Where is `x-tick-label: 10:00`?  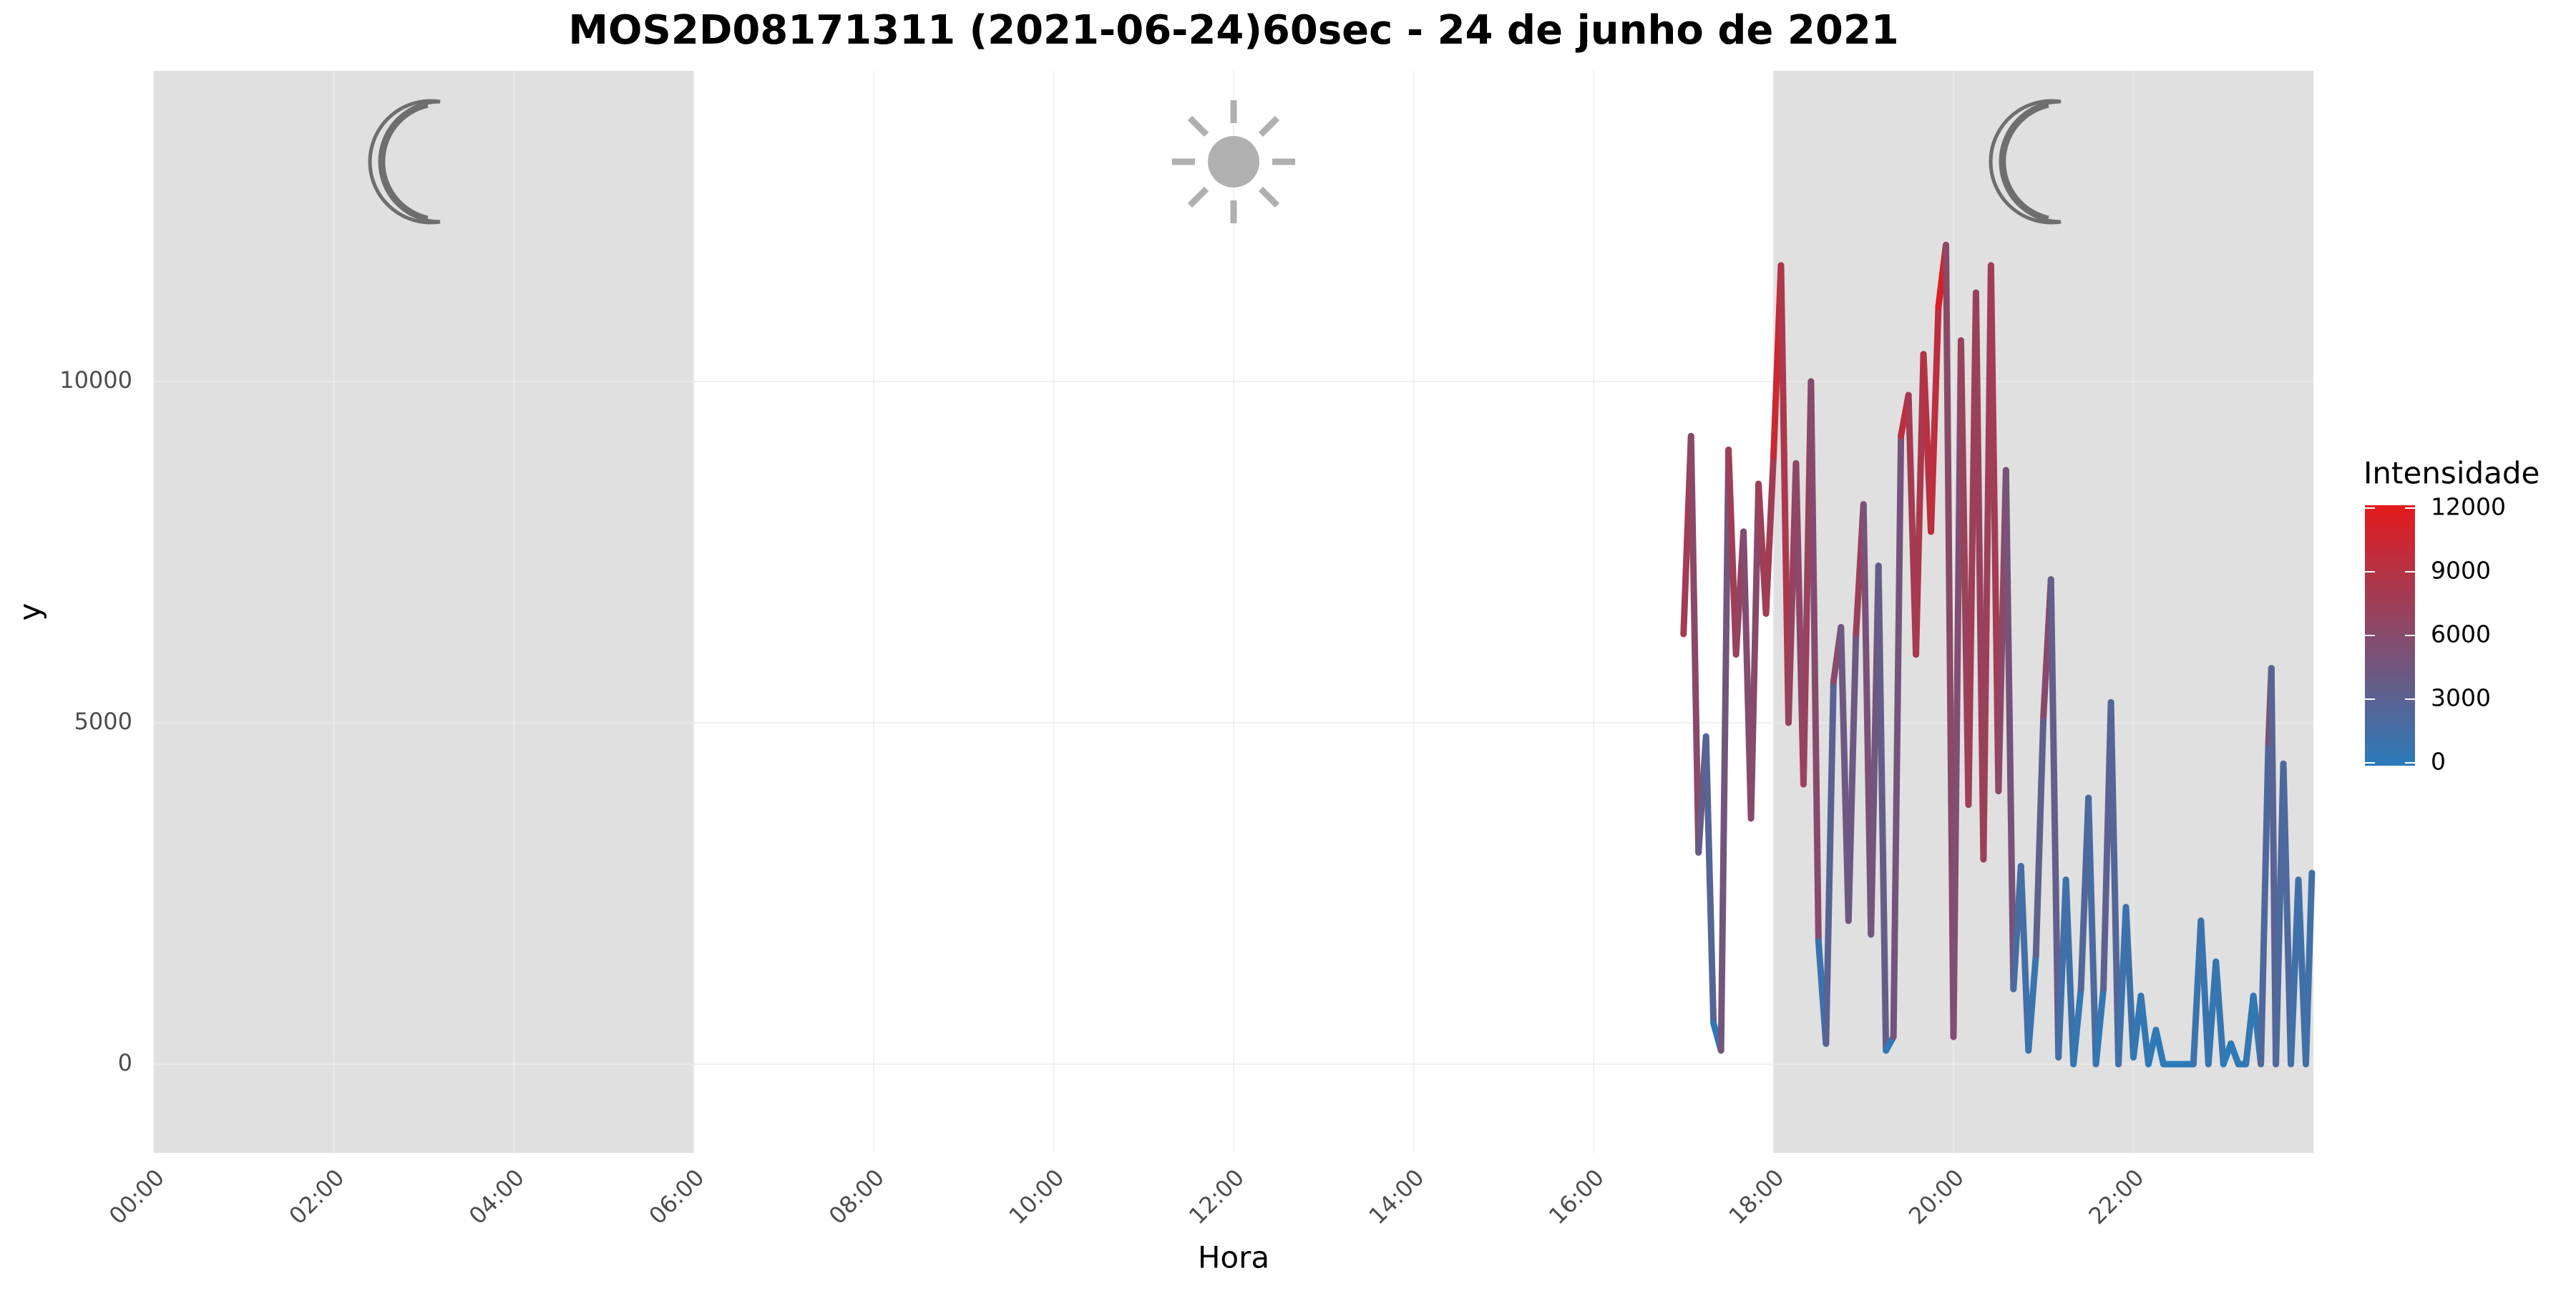
x-tick-label: 10:00 is located at coordinates (1036, 1196).